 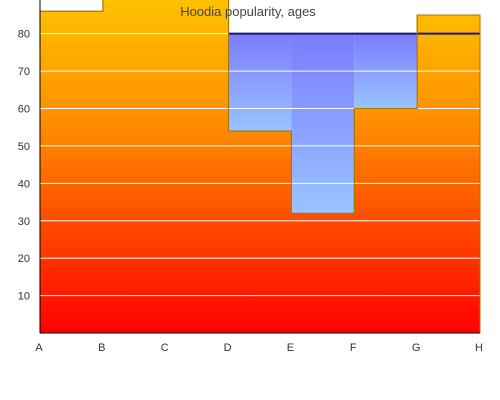 What do you see at coordinates (479, 348) in the screenshot?
I see `x-tick-label-H: H` at bounding box center [479, 348].